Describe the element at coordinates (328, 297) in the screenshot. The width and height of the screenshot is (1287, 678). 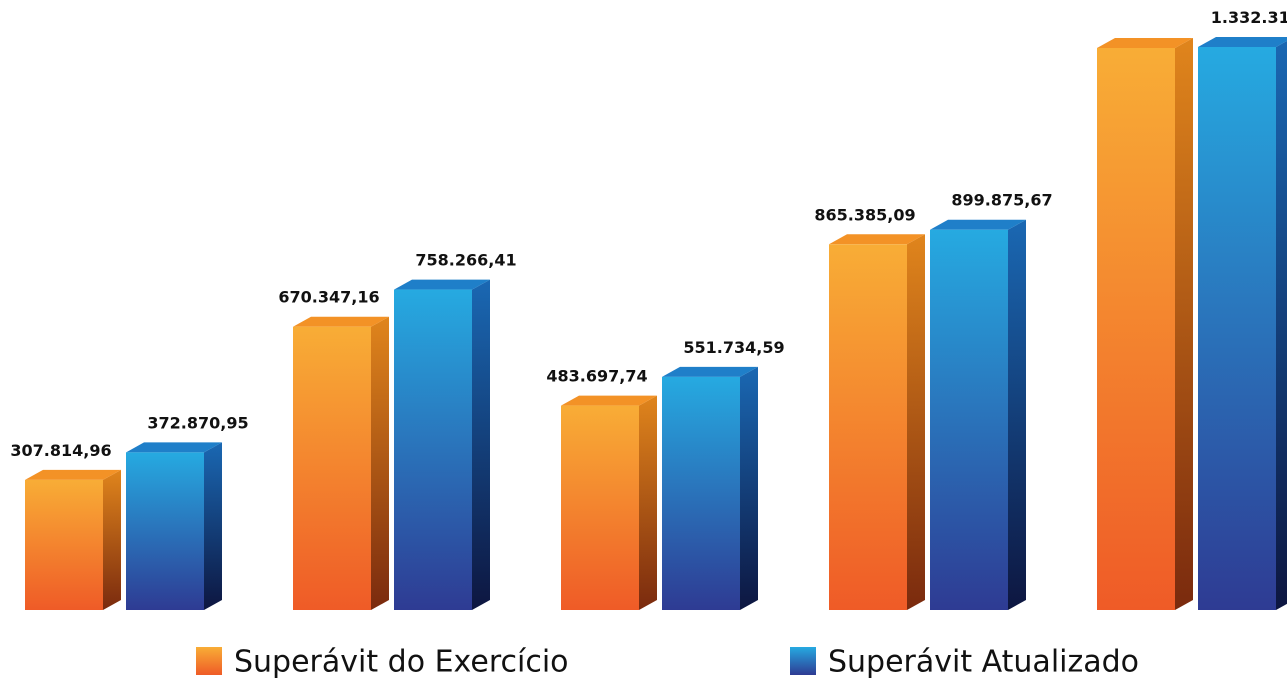
I see `value-label: 670.347,16` at that location.